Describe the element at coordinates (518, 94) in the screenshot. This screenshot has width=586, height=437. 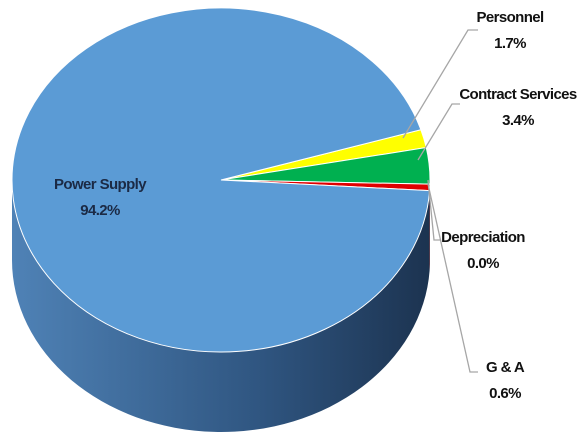
I see `category-label: Contract Services` at that location.